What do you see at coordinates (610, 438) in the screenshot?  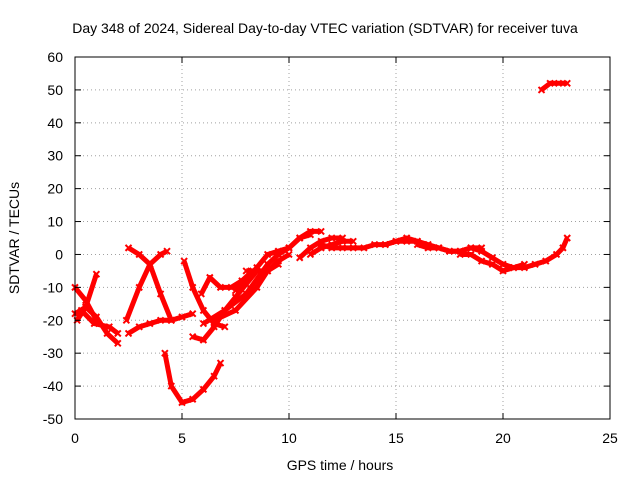 I see `x-tick-label: 25` at bounding box center [610, 438].